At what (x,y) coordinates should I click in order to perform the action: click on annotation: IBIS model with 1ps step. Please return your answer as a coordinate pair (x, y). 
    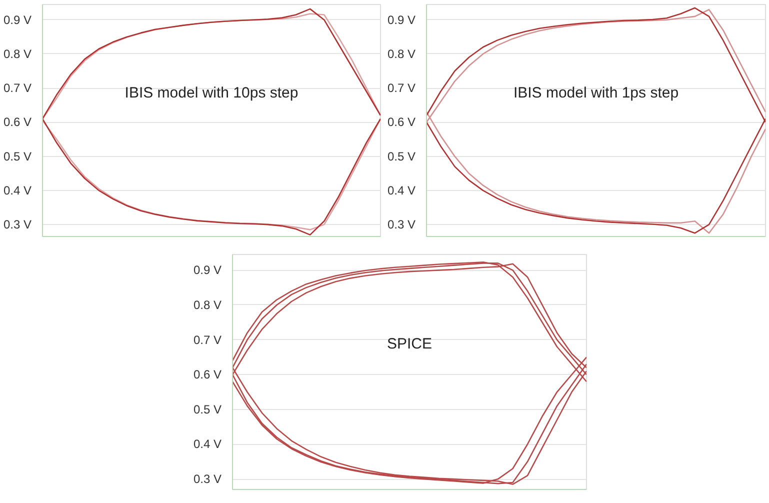
    Looking at the image, I should click on (596, 93).